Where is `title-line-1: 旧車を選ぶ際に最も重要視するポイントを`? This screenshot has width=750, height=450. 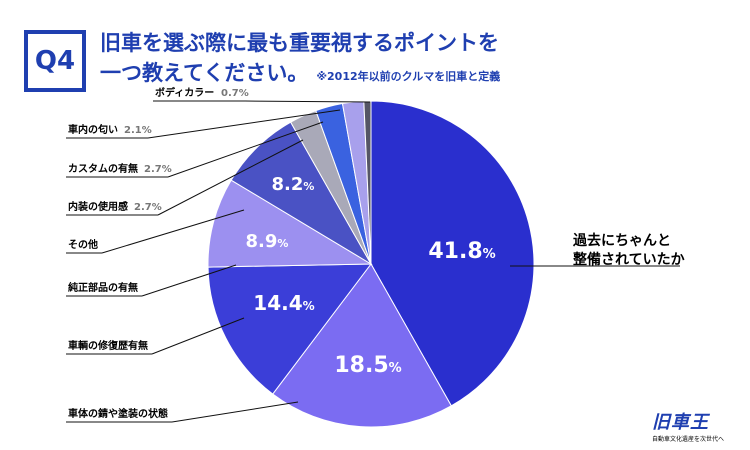 title-line-1: 旧車を選ぶ際に最も重要視するポイントを is located at coordinates (299, 43).